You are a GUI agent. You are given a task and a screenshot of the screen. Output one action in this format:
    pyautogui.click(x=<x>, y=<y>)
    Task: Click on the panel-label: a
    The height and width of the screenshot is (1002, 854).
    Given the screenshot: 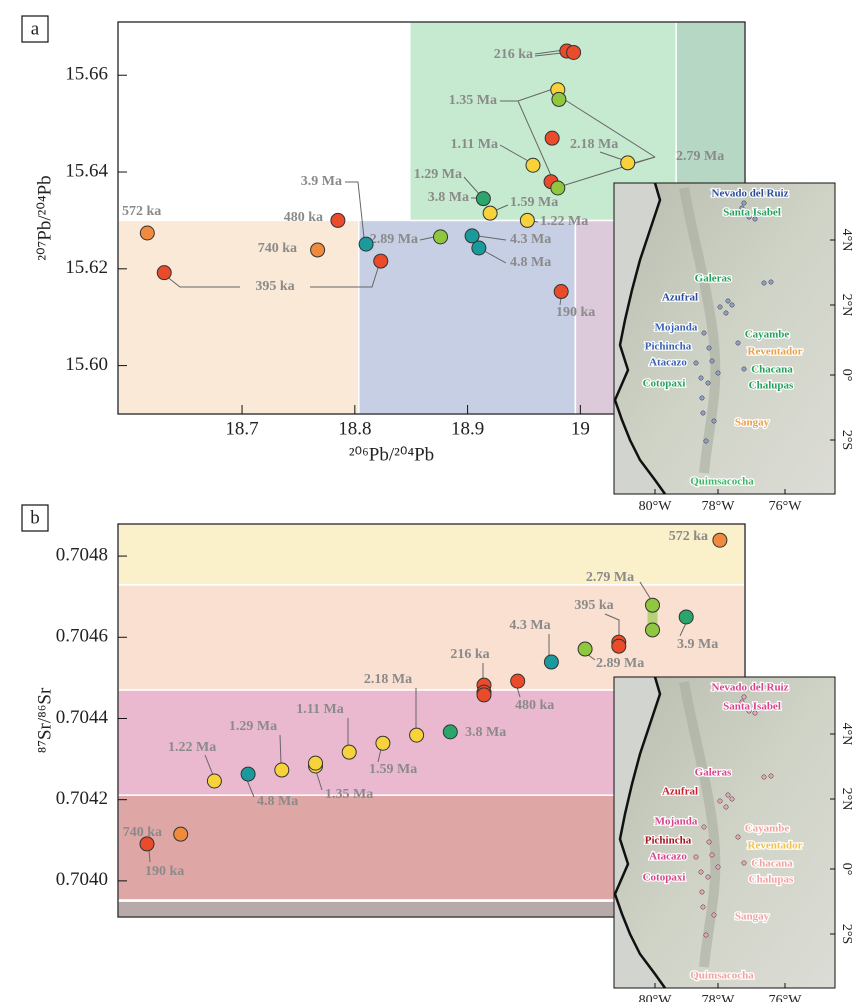 What is the action you would take?
    pyautogui.click(x=35, y=28)
    